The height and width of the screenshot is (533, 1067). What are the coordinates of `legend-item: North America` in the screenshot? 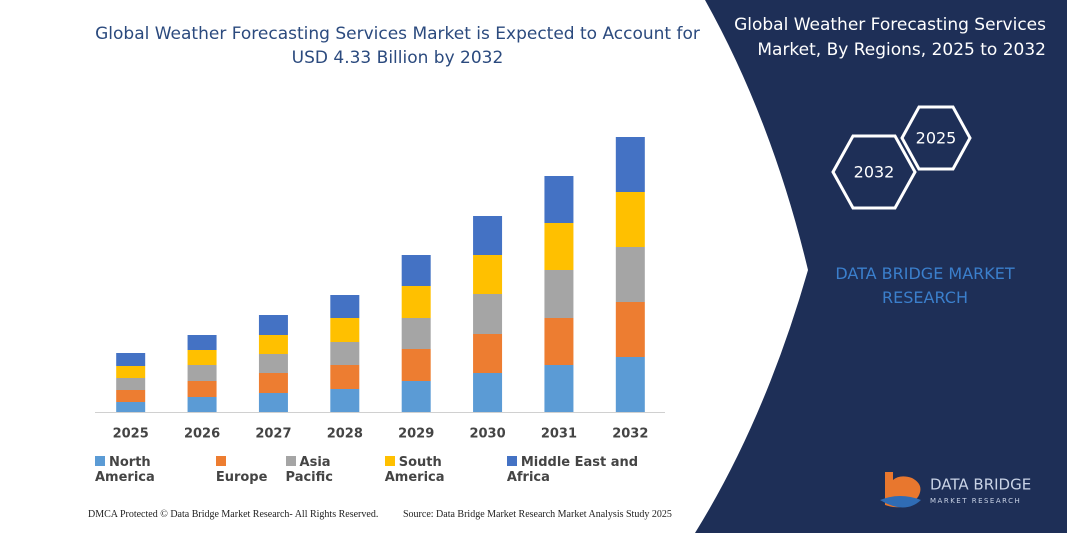 It's located at (151, 470).